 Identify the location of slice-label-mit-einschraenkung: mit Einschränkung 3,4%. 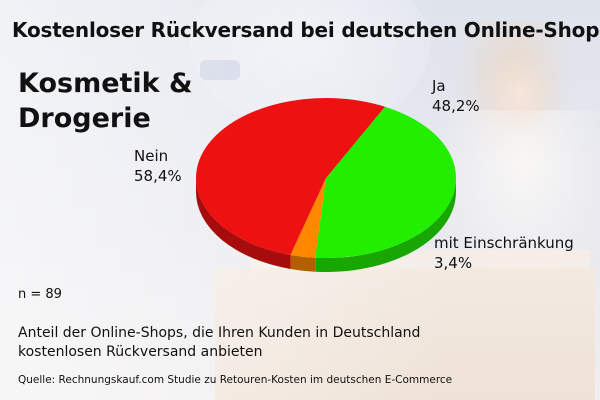
(504, 253).